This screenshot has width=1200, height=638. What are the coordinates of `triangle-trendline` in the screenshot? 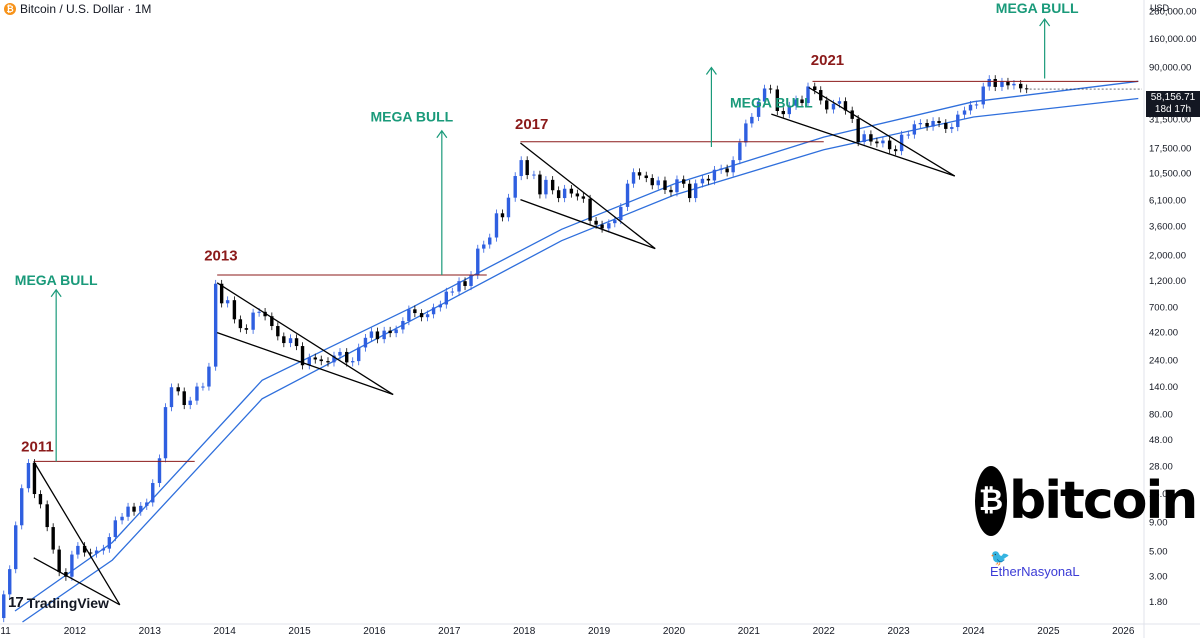 It's located at (77, 581).